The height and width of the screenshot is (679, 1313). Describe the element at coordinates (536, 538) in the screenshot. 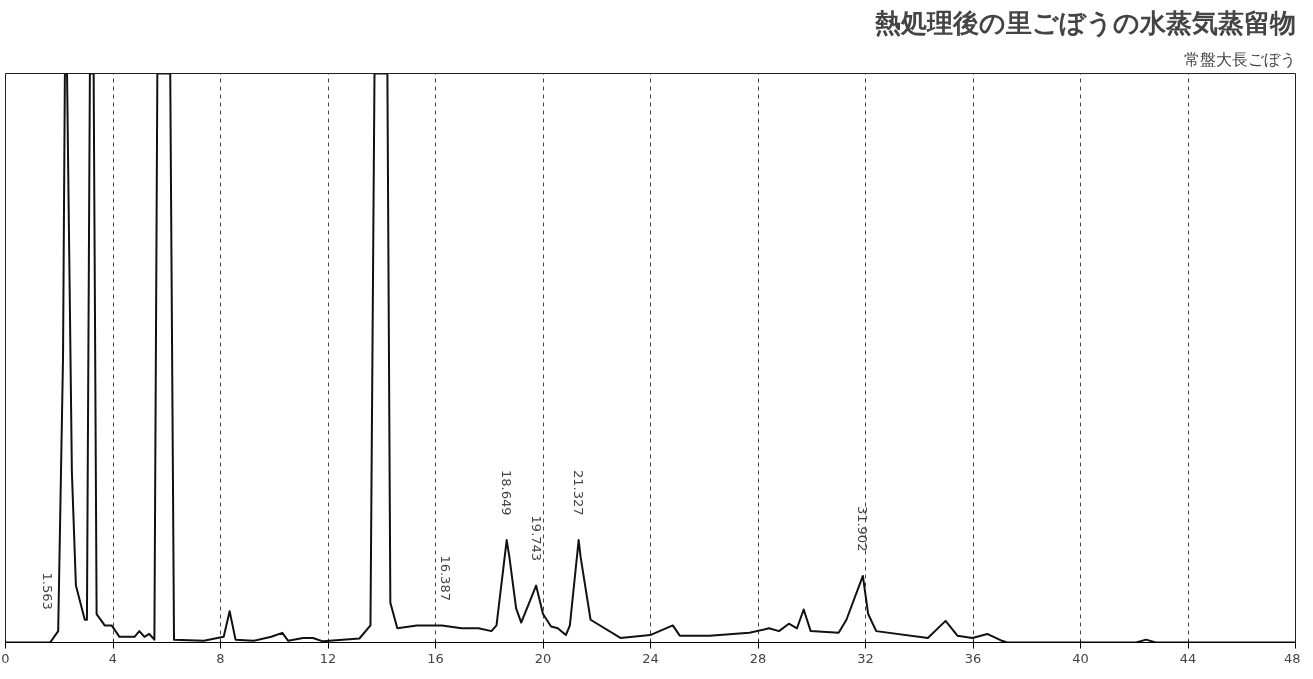

I see `annotation: 19.743` at that location.